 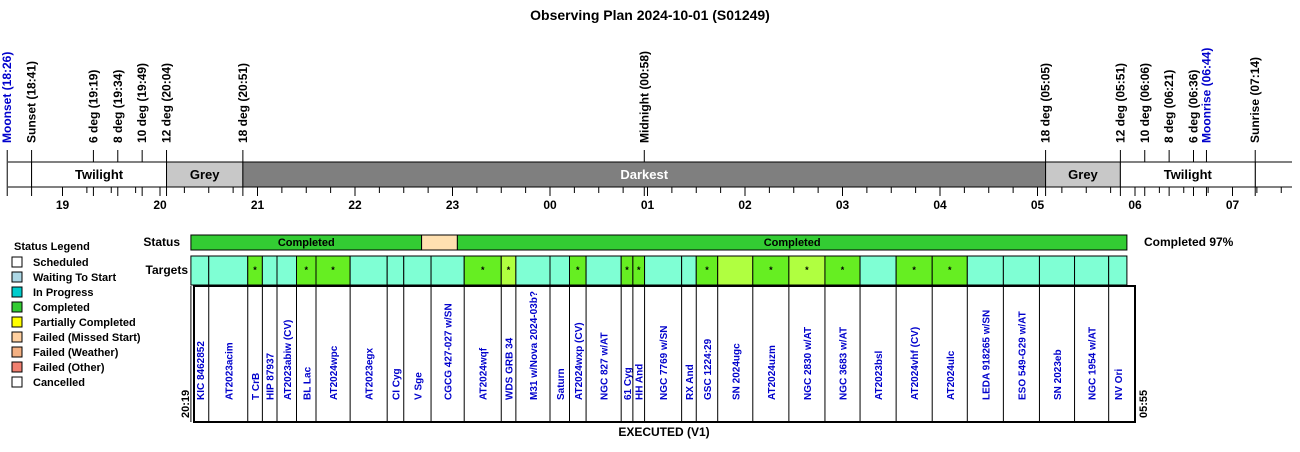 What do you see at coordinates (1119, 384) in the screenshot?
I see `target-name: NV Ori` at bounding box center [1119, 384].